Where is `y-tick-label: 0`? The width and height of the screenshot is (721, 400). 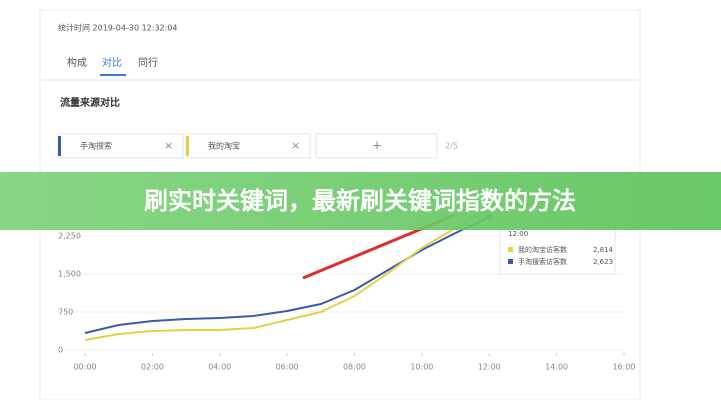 y-tick-label: 0 is located at coordinates (60, 350).